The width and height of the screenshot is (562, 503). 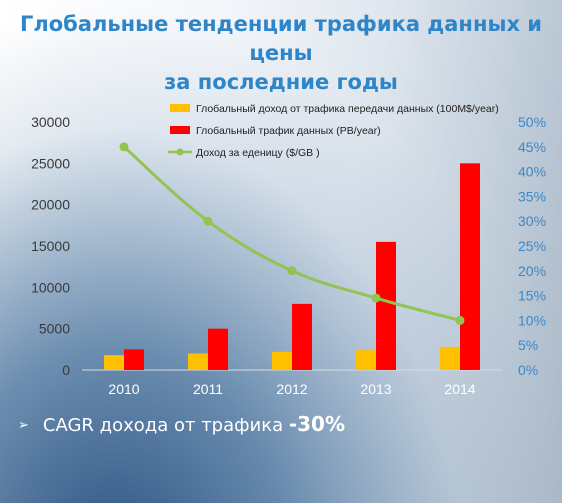 What do you see at coordinates (375, 389) in the screenshot?
I see `x-tick-label: 2013` at bounding box center [375, 389].